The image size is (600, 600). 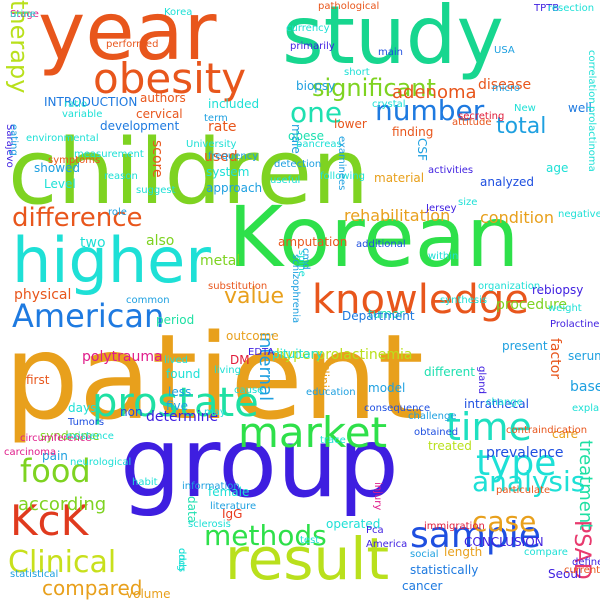 I want to click on word-cancer: cancer, so click(x=422, y=586).